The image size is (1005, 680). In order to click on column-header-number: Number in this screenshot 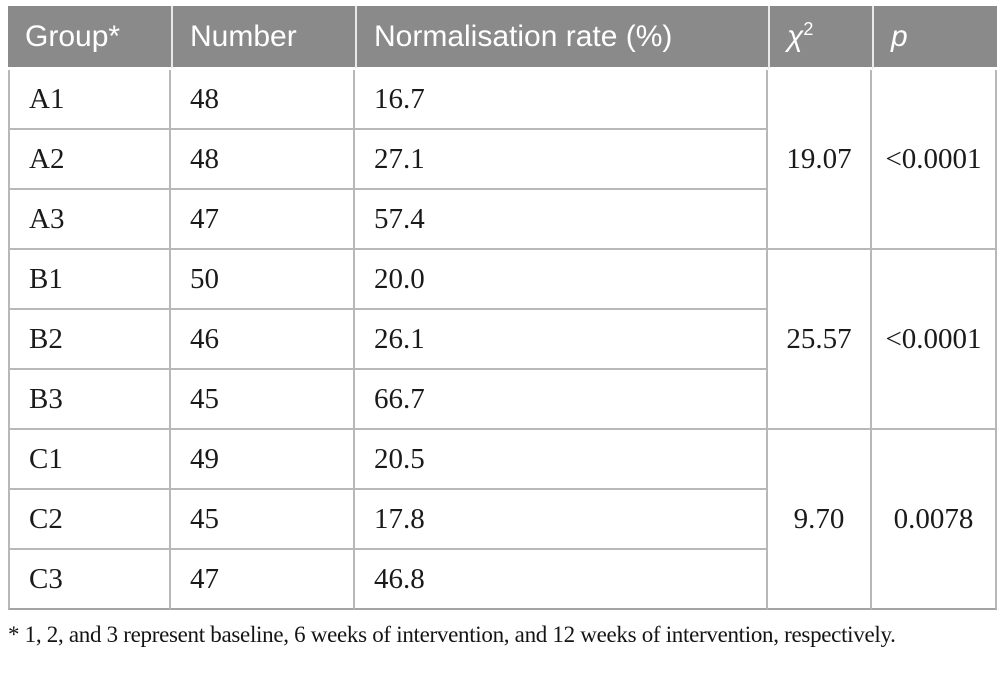, I will do `click(263, 38)`.